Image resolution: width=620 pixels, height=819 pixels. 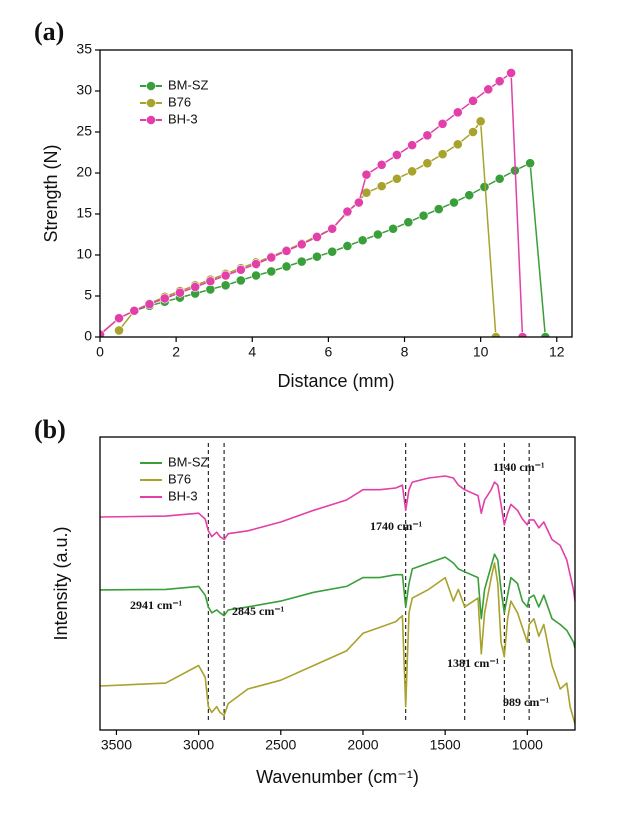 I want to click on x-tick-label: 1500, so click(x=445, y=745).